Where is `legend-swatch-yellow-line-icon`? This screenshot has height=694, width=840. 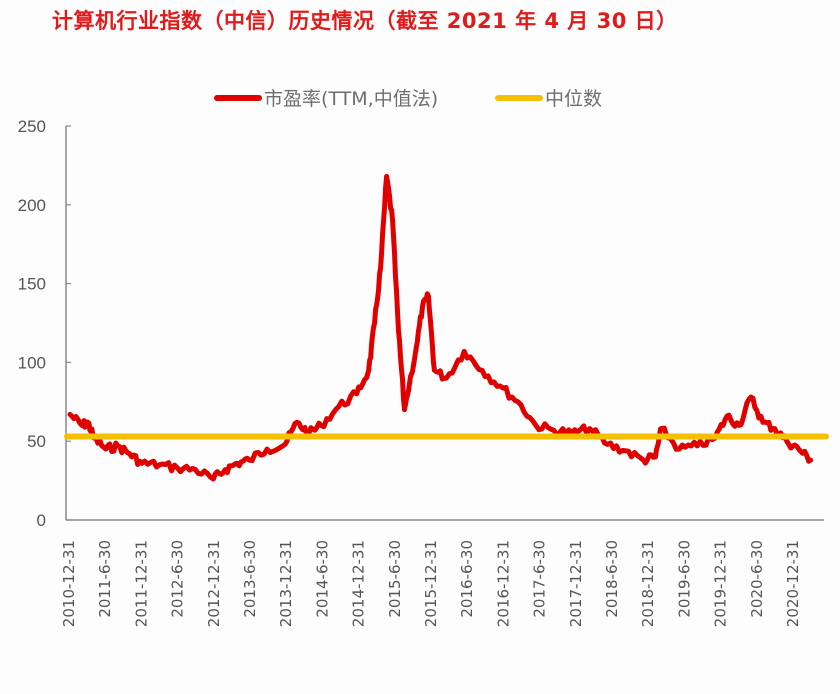 legend-swatch-yellow-line-icon is located at coordinates (519, 97).